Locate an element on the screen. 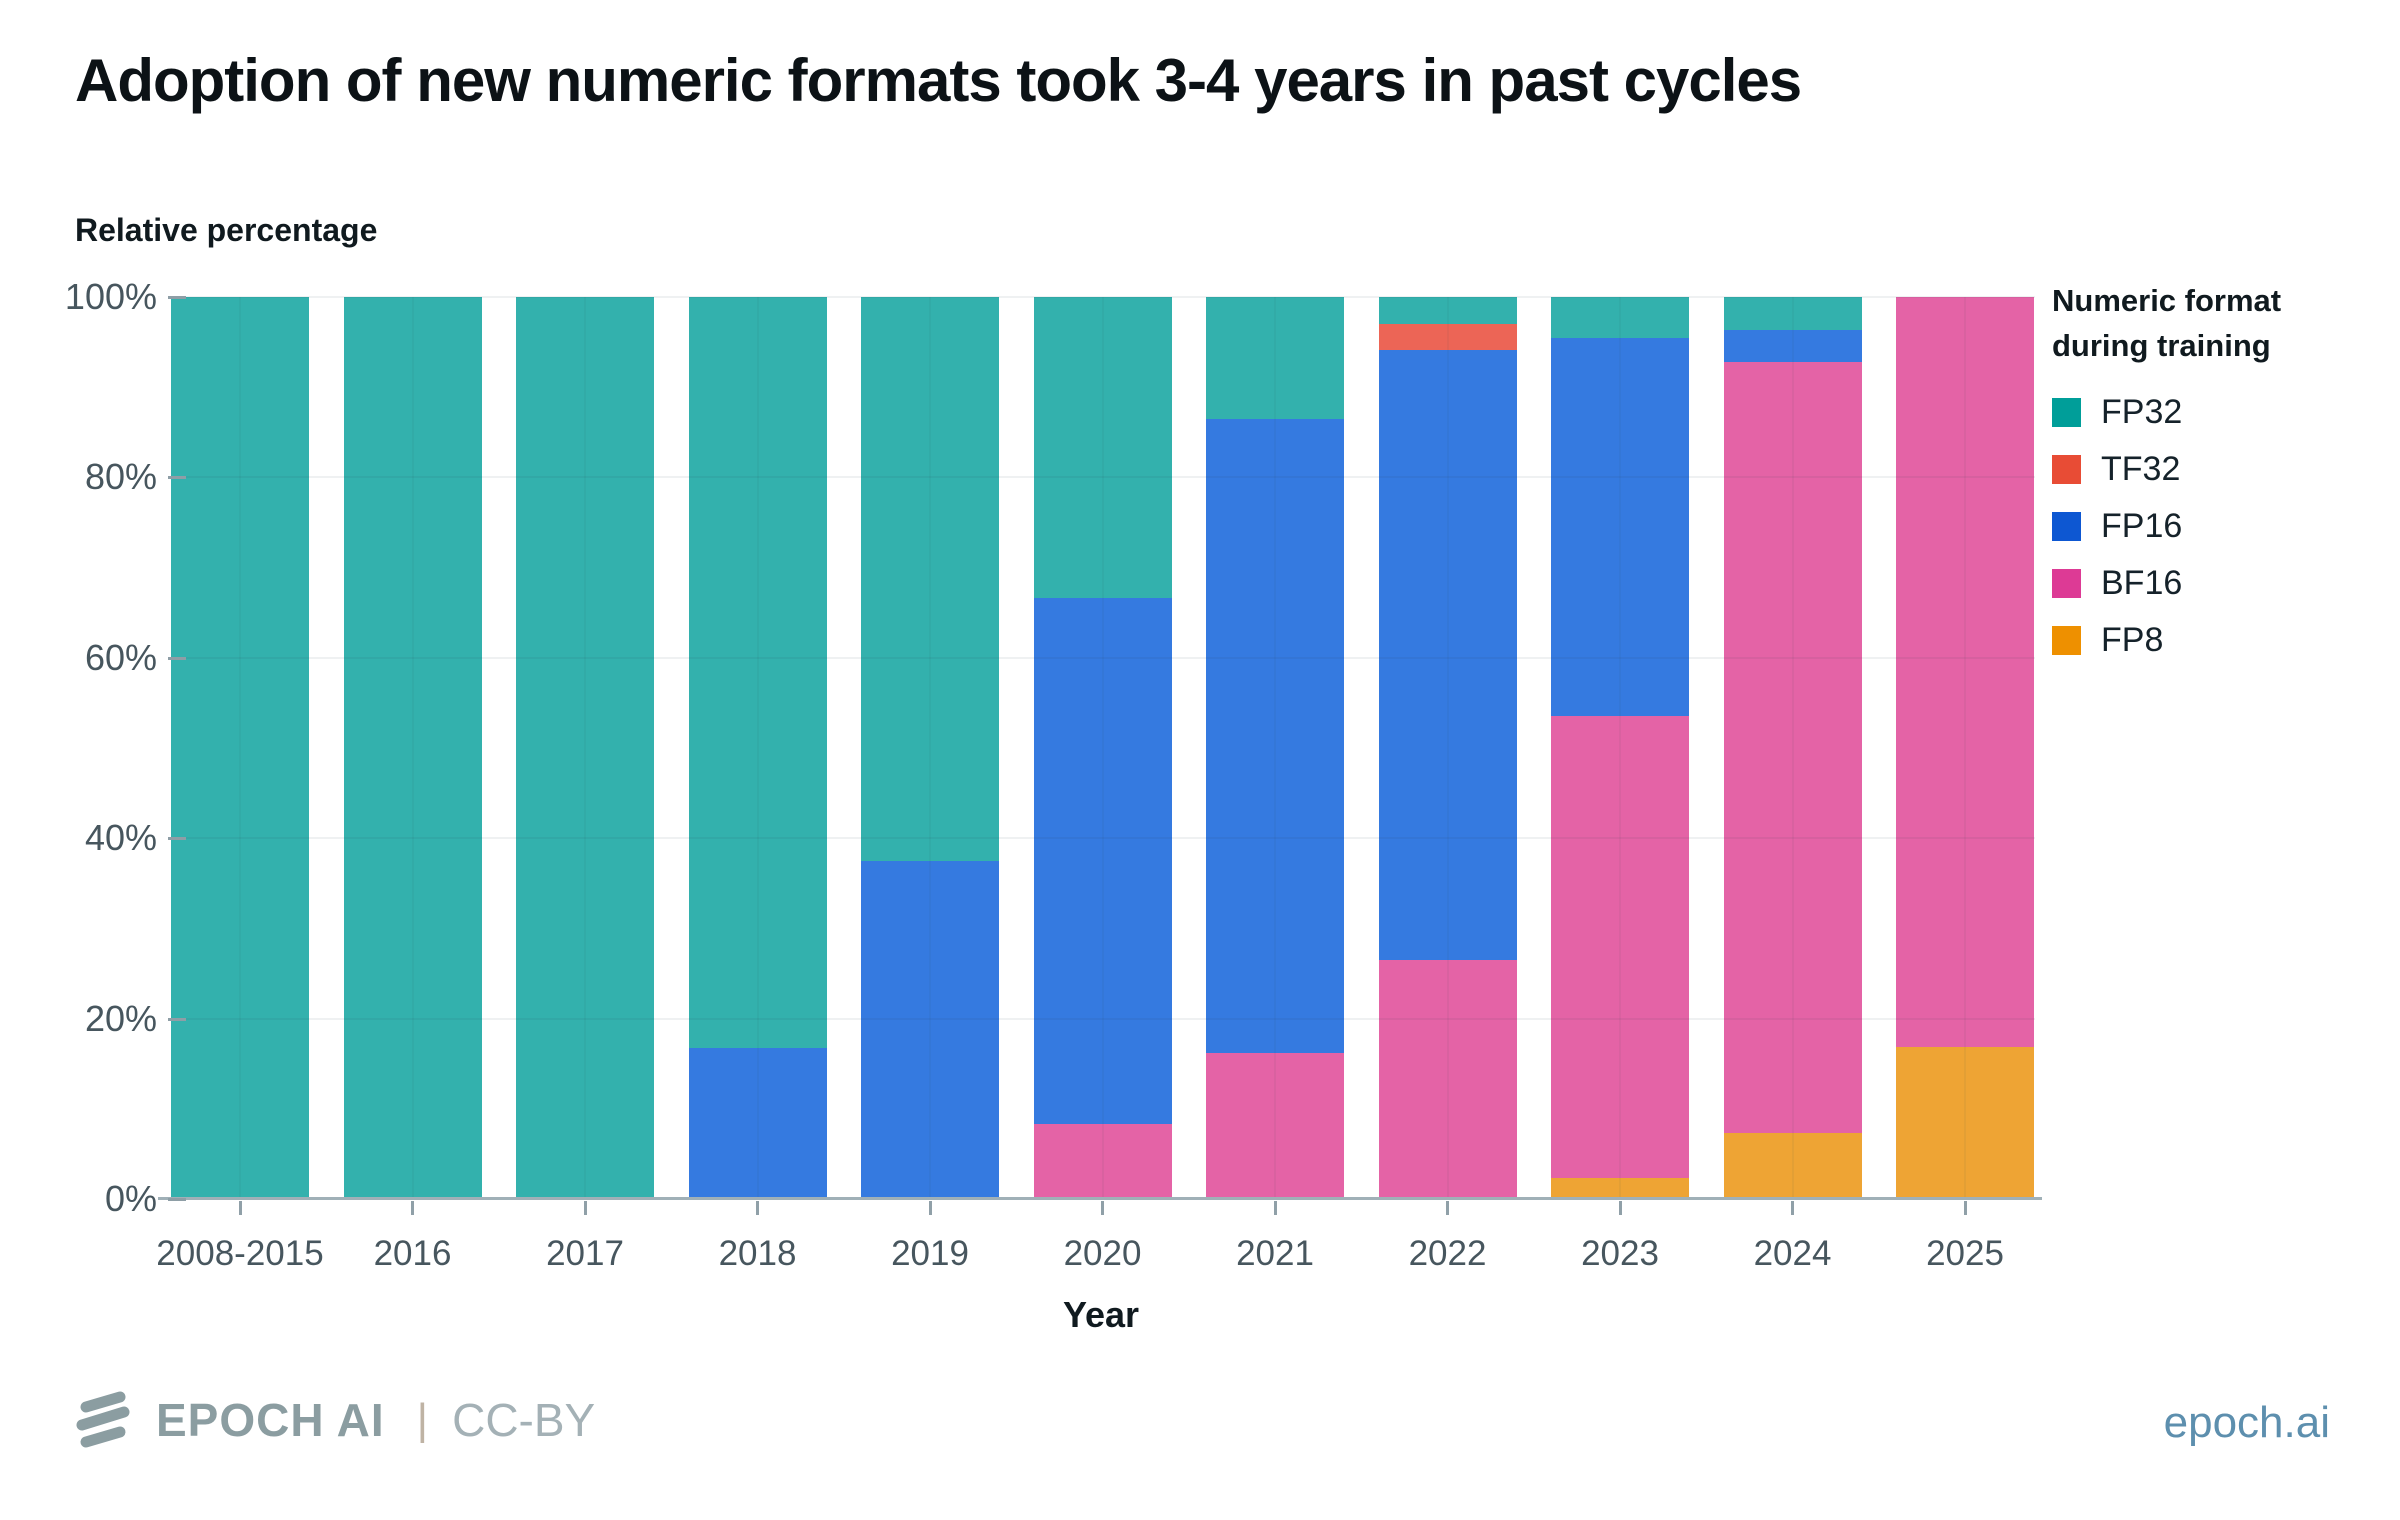 This screenshot has width=2400, height=1520. legend-swatch-BF16 is located at coordinates (2066, 583).